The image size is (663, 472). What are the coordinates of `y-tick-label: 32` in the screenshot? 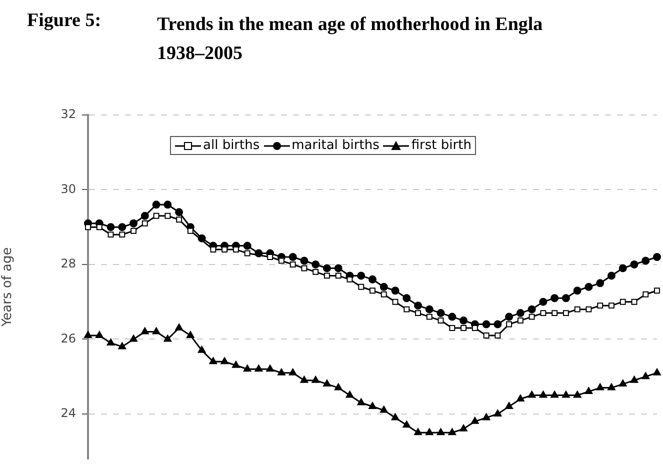 It's located at (68, 114).